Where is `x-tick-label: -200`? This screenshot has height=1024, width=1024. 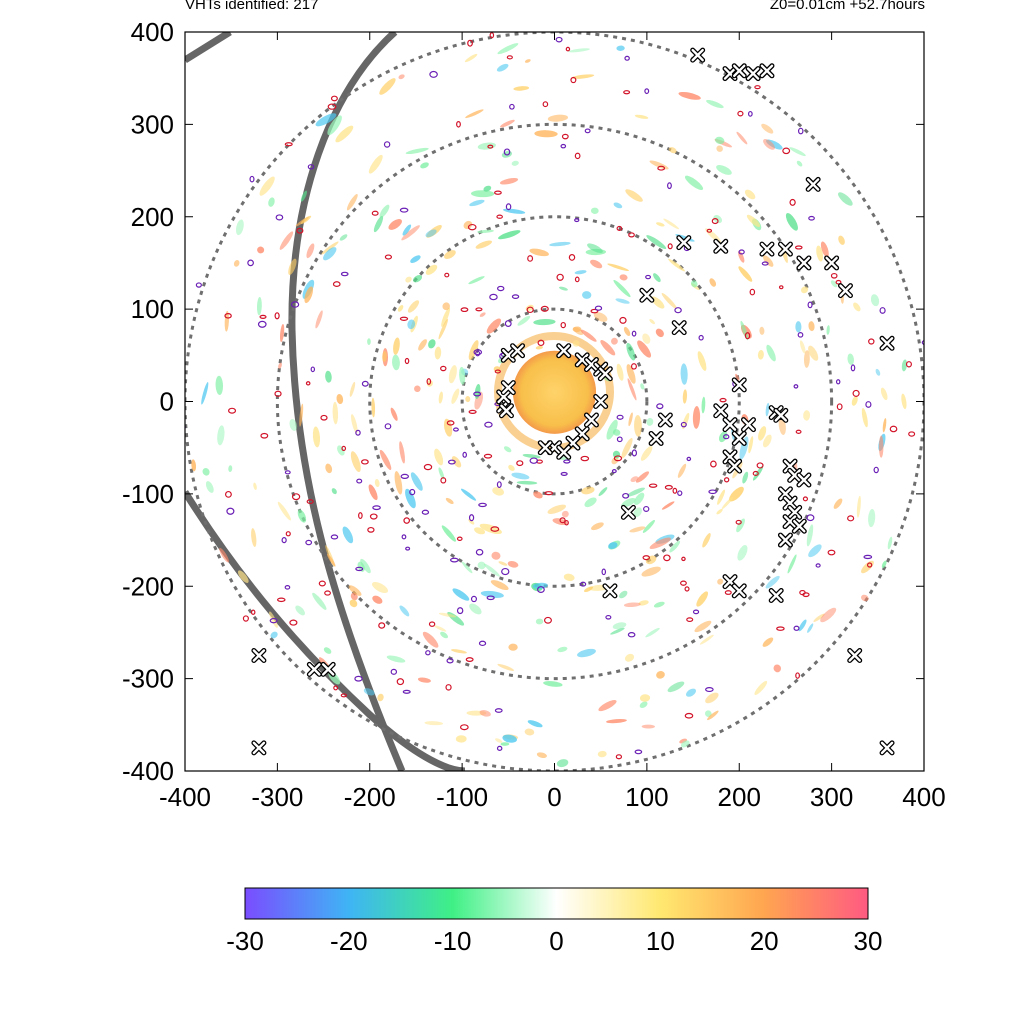 x-tick-label: -200 is located at coordinates (370, 797).